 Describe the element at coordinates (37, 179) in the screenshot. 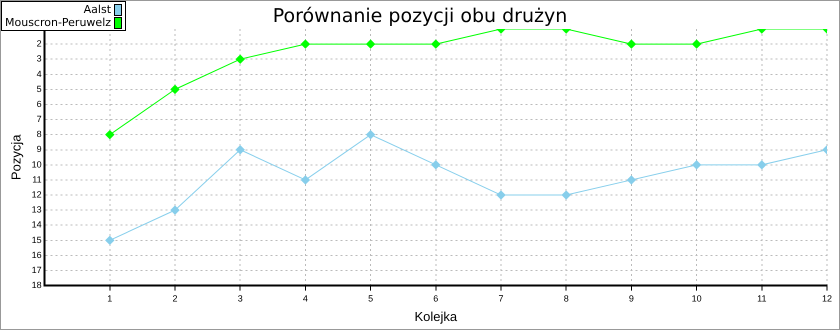

I see `y-tick-label: 11` at that location.